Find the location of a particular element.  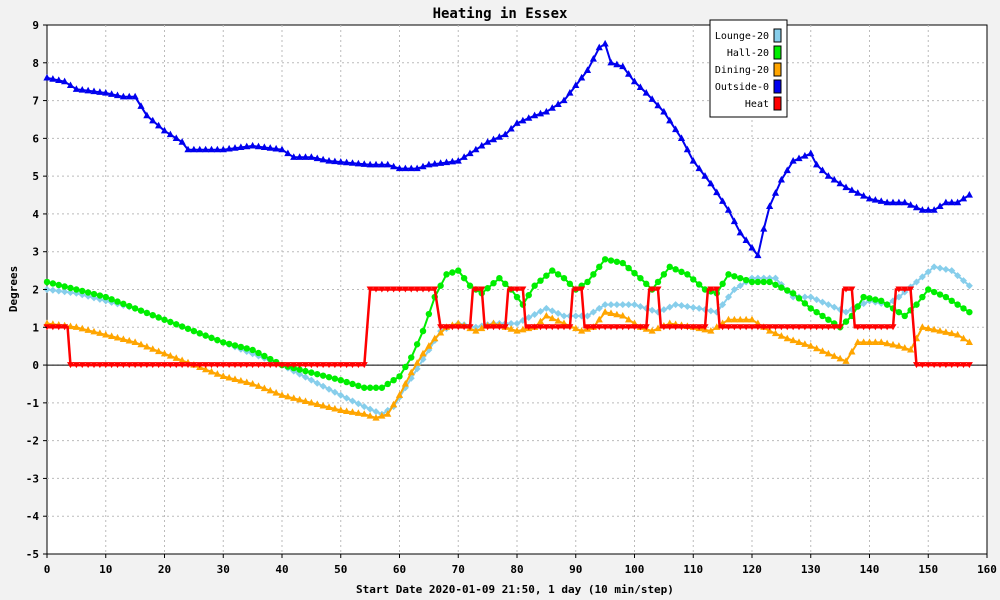

y-tick-label: -2 is located at coordinates (32, 441).